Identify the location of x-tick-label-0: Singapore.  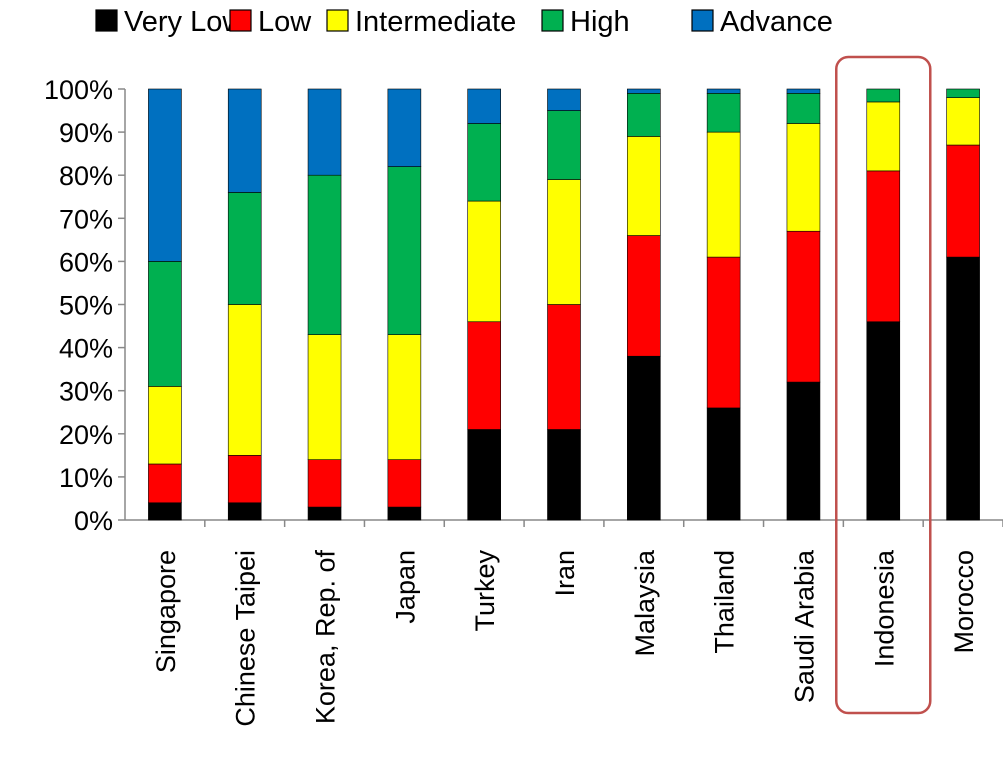
(166, 611).